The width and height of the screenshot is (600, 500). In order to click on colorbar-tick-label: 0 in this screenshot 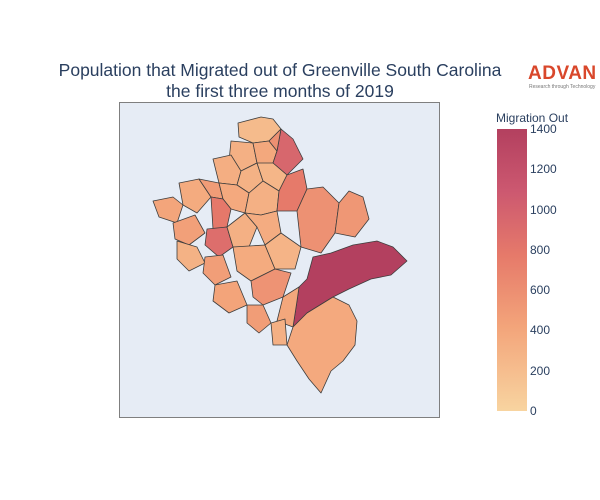, I will do `click(533, 411)`.